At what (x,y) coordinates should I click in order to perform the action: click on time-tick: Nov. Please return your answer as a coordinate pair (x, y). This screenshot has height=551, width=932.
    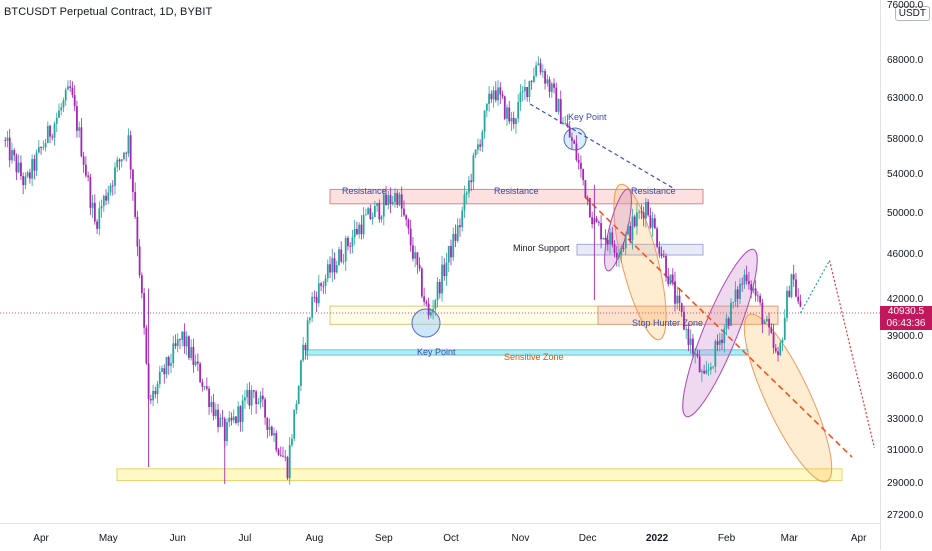
    Looking at the image, I should click on (520, 538).